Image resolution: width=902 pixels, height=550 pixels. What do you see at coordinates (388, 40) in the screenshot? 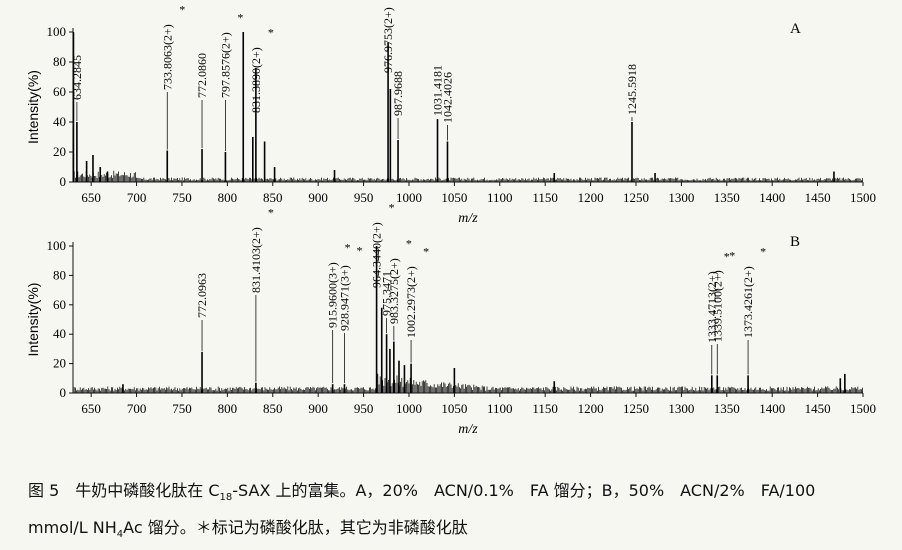
I see `panel-a-peak-label: 976.9753(2+)` at bounding box center [388, 40].